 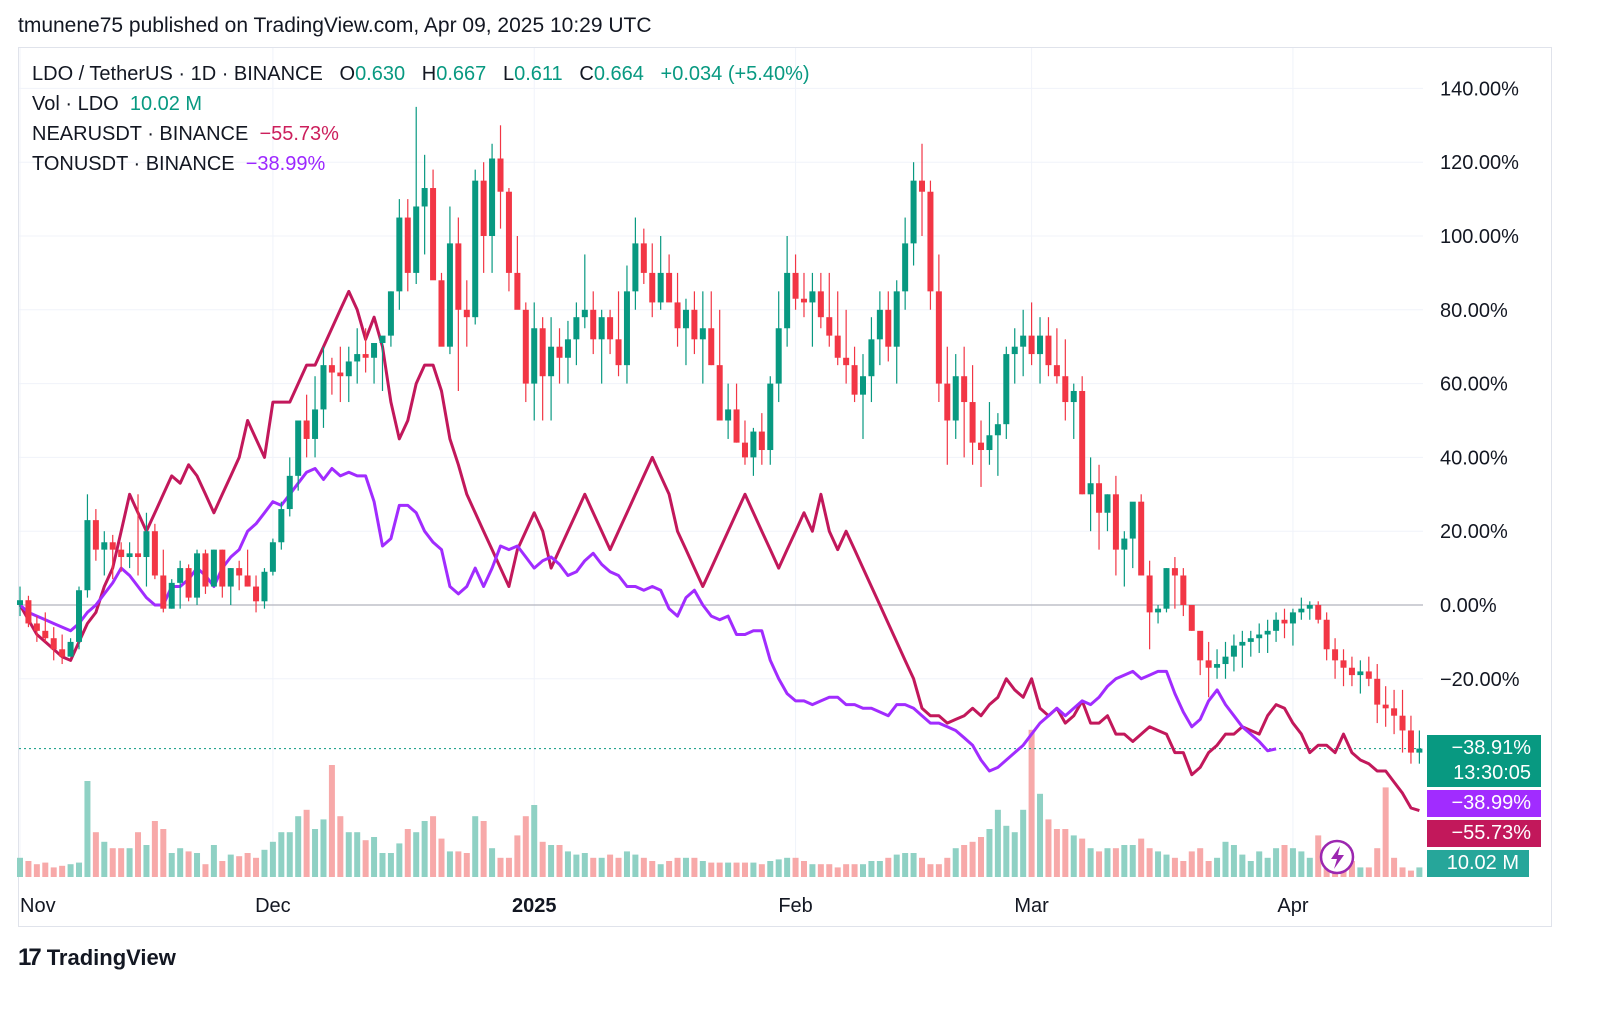 What do you see at coordinates (140, 134) in the screenshot?
I see `legend-near-label: NEARUSDT · BINANCE` at bounding box center [140, 134].